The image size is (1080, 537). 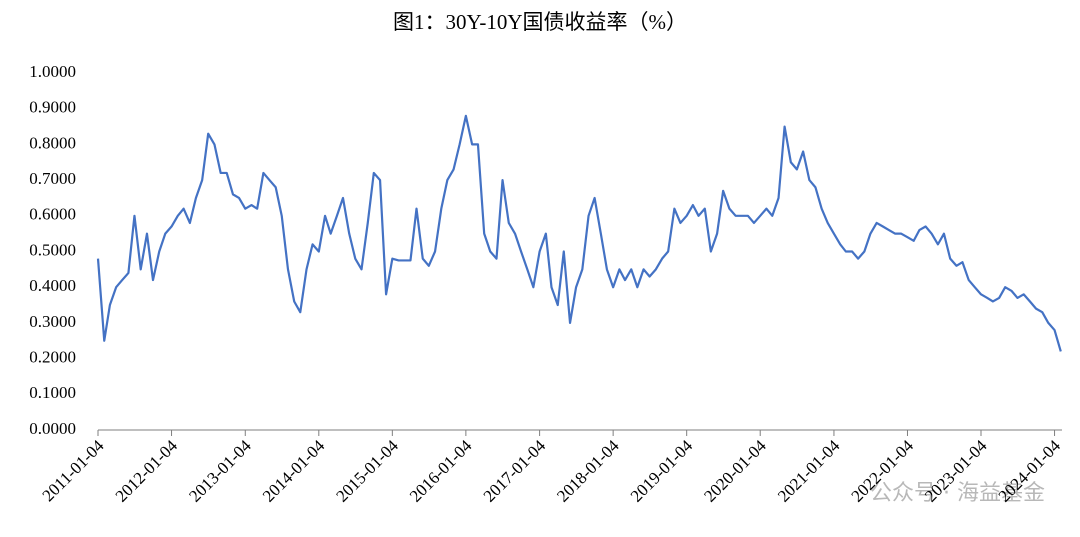 What do you see at coordinates (52, 178) in the screenshot?
I see `y-tick-label: 0.7000` at bounding box center [52, 178].